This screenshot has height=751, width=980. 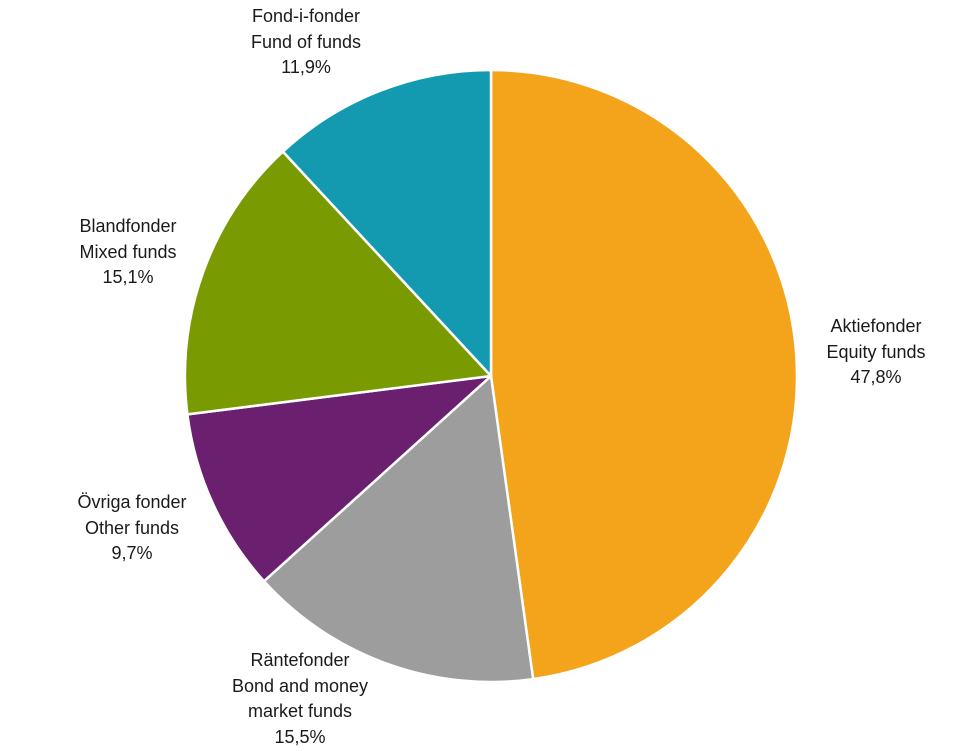 What do you see at coordinates (876, 377) in the screenshot?
I see `label-equity-value: 47,8%` at bounding box center [876, 377].